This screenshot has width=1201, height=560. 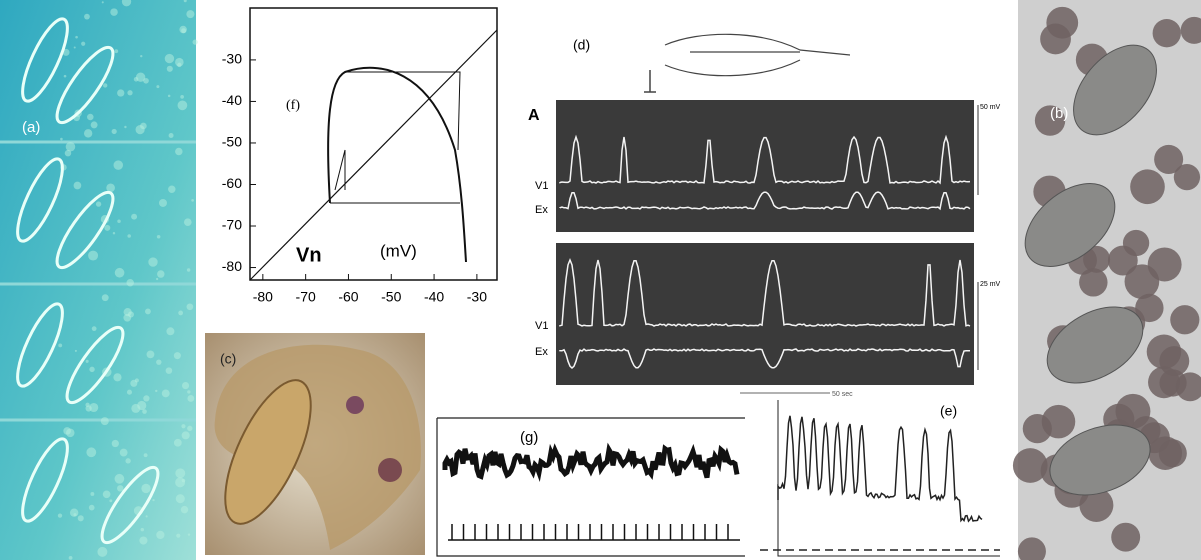 What do you see at coordinates (477, 297) in the screenshot?
I see `x-tick-label: -30` at bounding box center [477, 297].